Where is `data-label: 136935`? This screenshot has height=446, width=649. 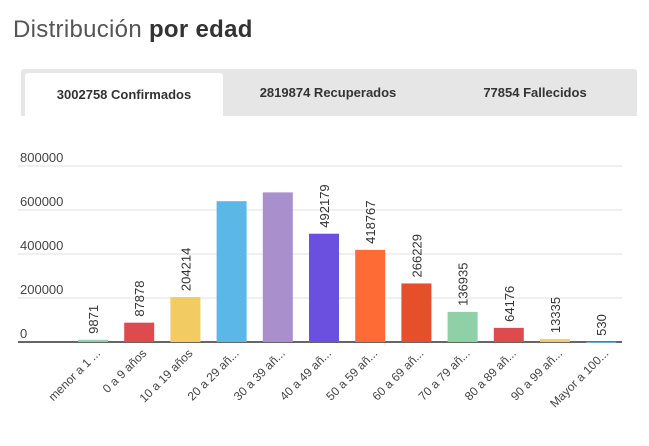
data-label: 136935 is located at coordinates (463, 283).